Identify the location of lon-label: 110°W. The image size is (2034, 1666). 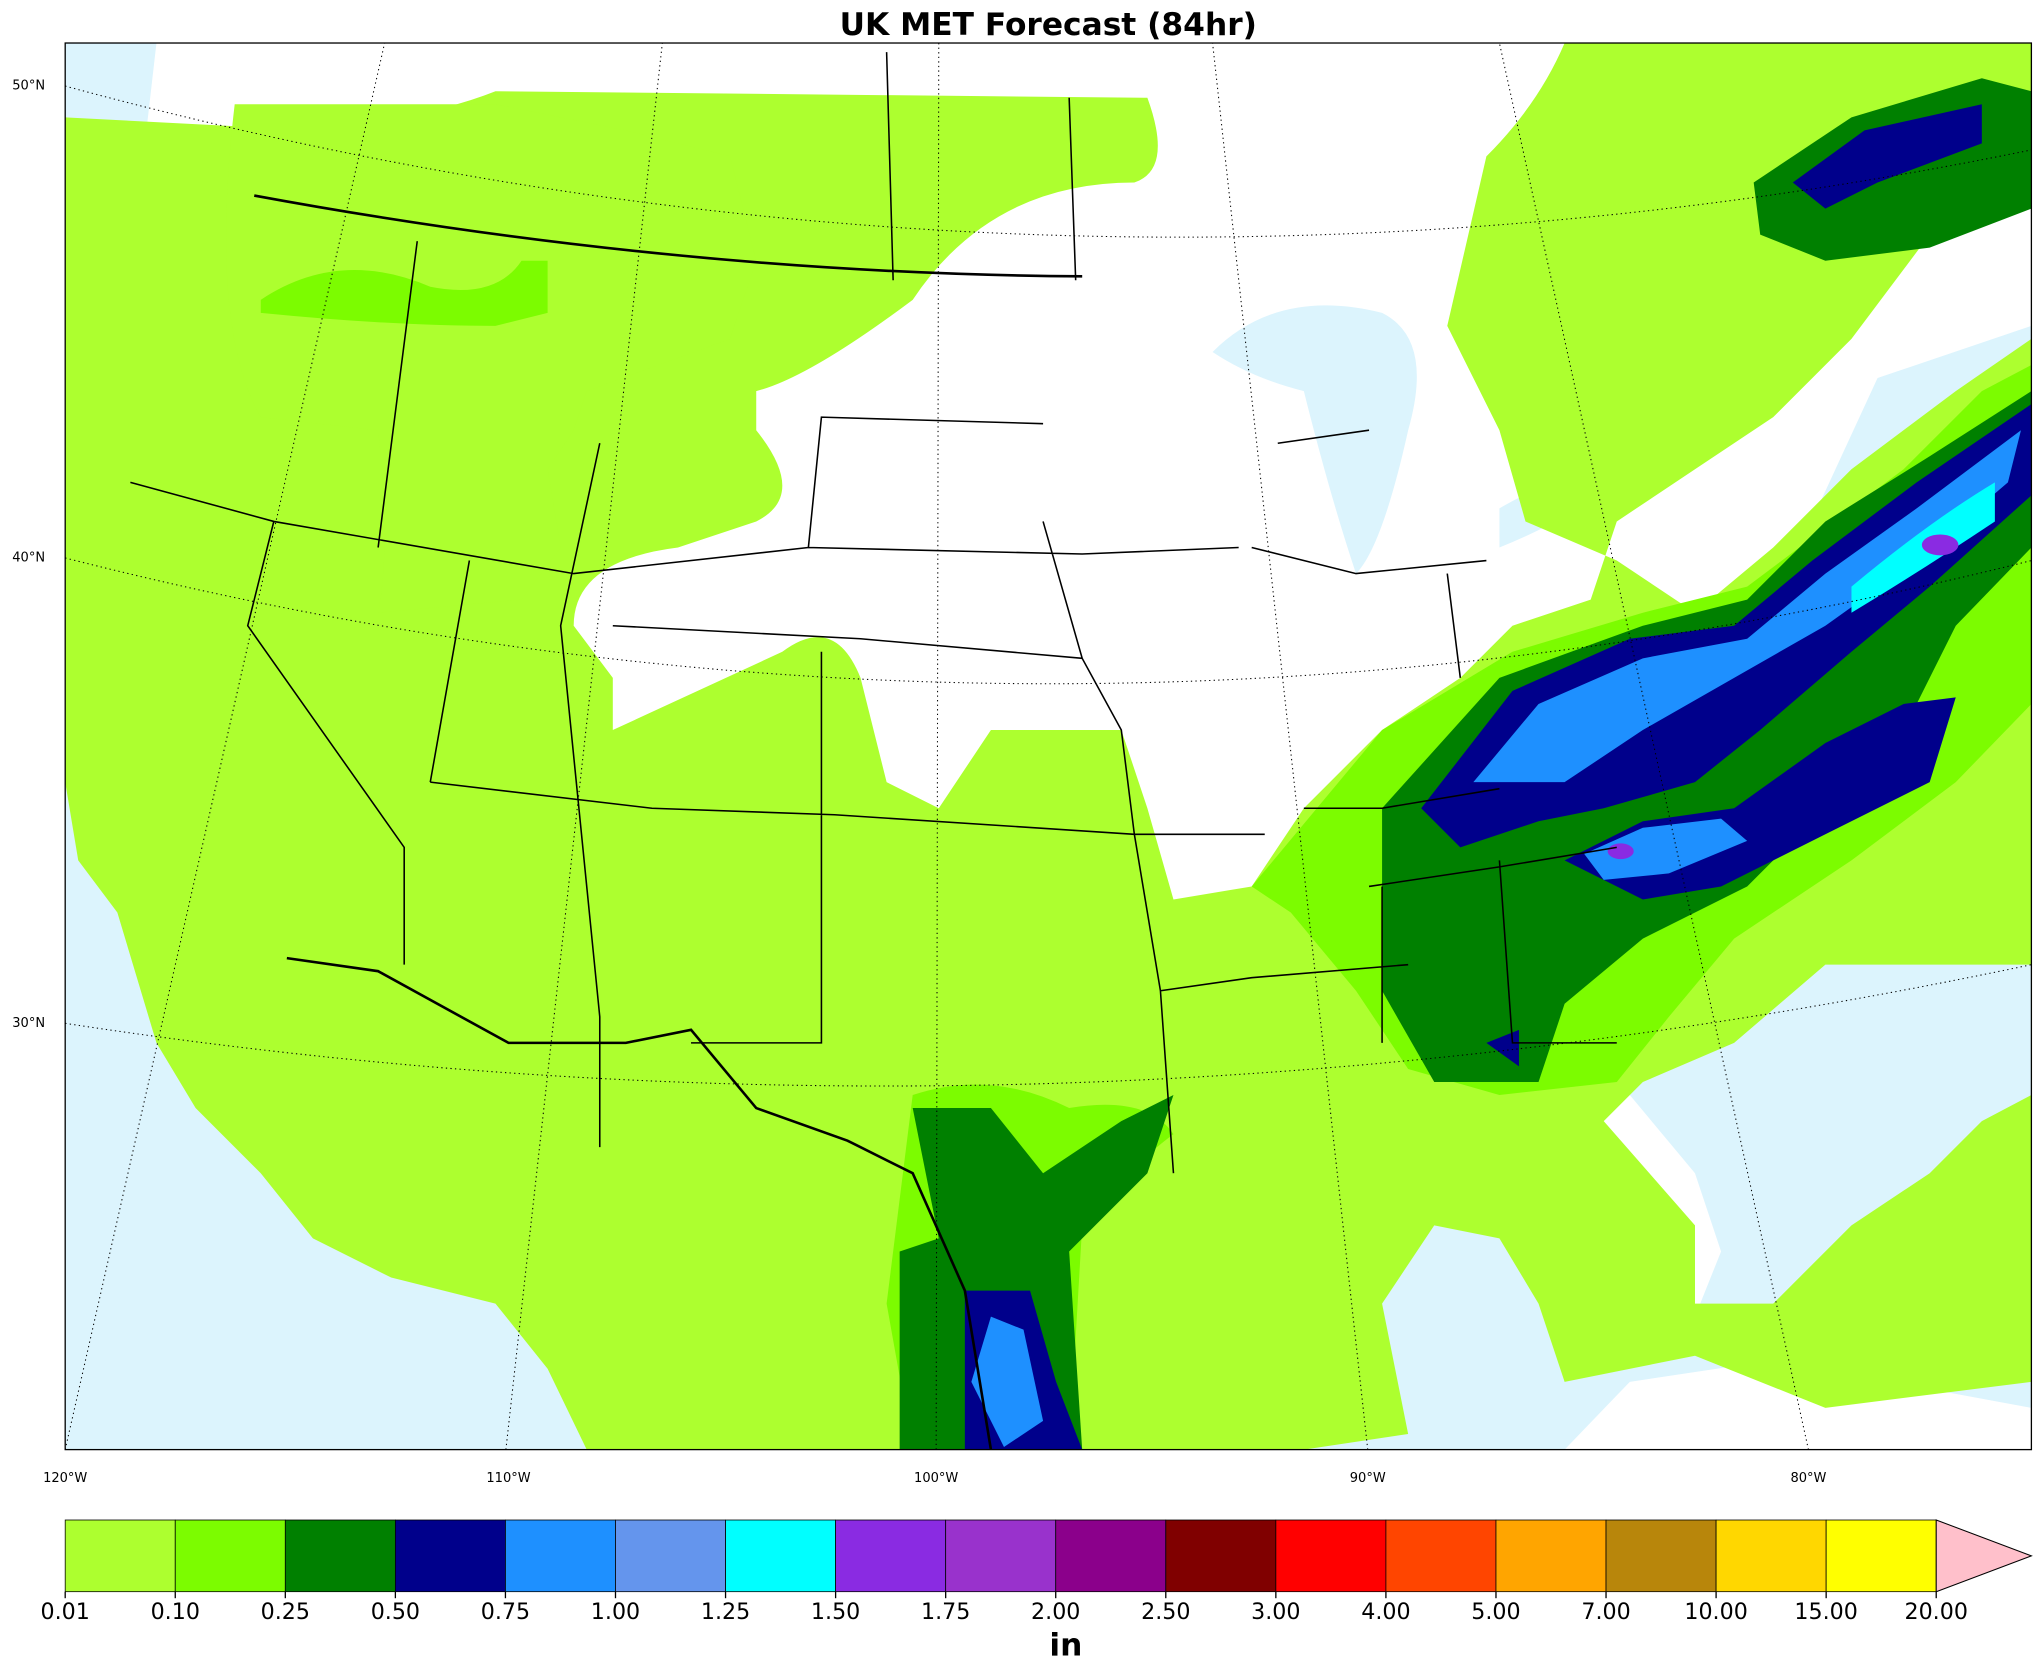
(508, 1478).